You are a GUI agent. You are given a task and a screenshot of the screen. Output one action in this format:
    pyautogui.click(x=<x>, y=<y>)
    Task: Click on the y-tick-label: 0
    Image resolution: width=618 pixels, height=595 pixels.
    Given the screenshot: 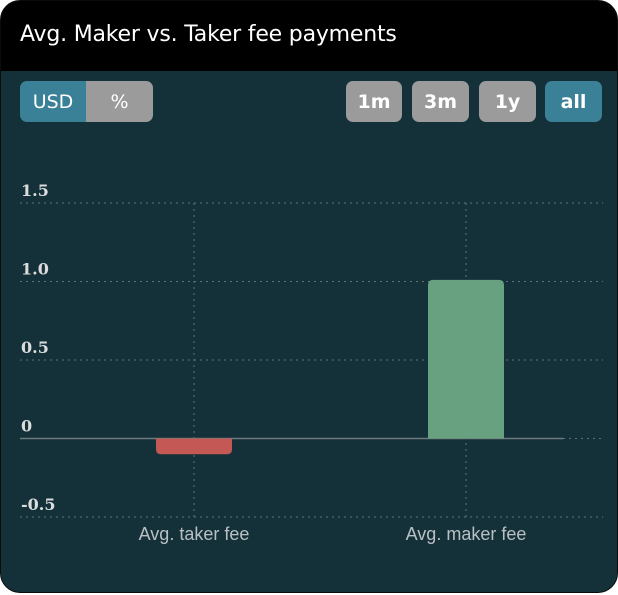 What is the action you would take?
    pyautogui.click(x=26, y=426)
    